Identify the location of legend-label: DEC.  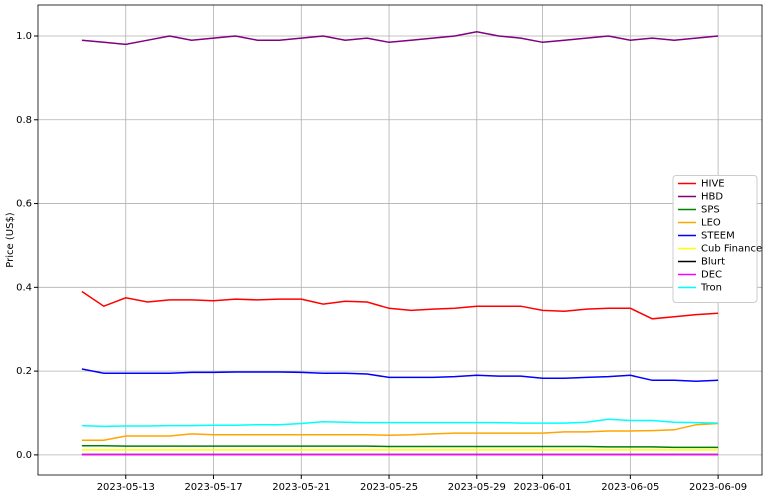
(711, 275).